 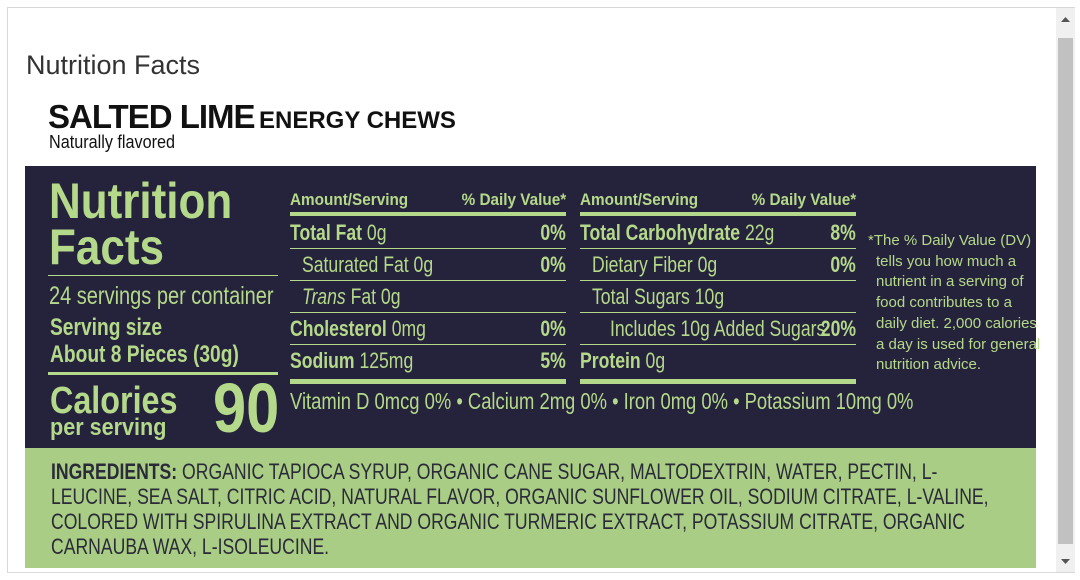 I want to click on ingredients-label: INGREDIENTS:, so click(x=114, y=471).